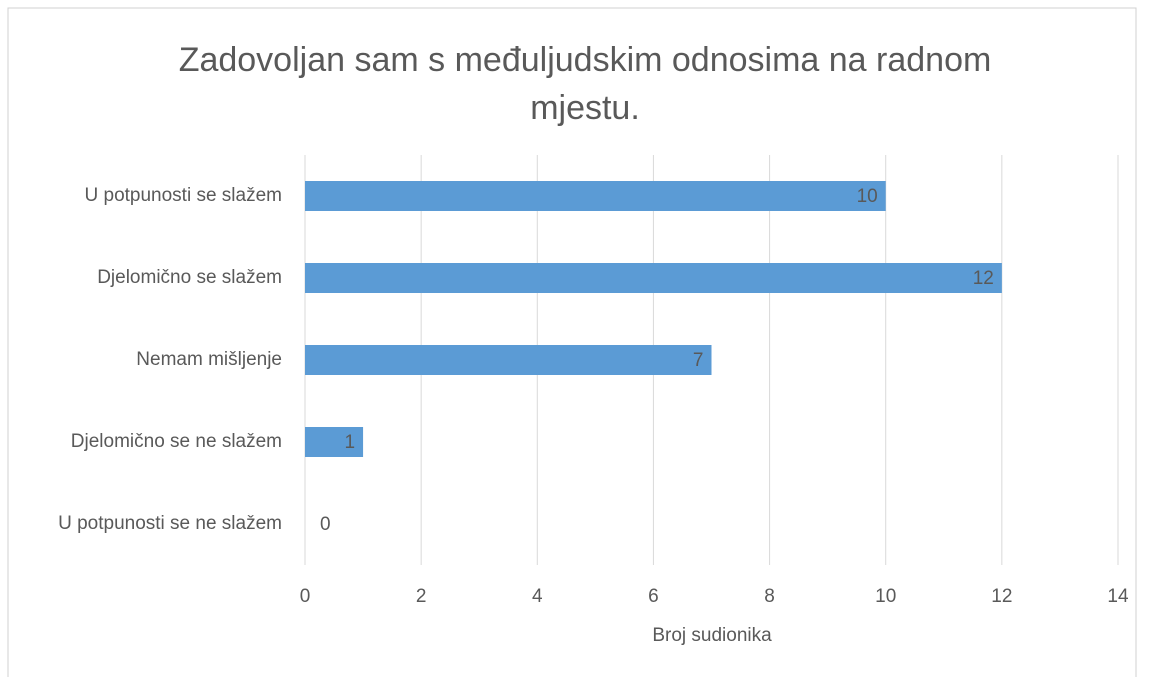 This screenshot has height=677, width=1149. I want to click on x-tick-label: 10, so click(885, 596).